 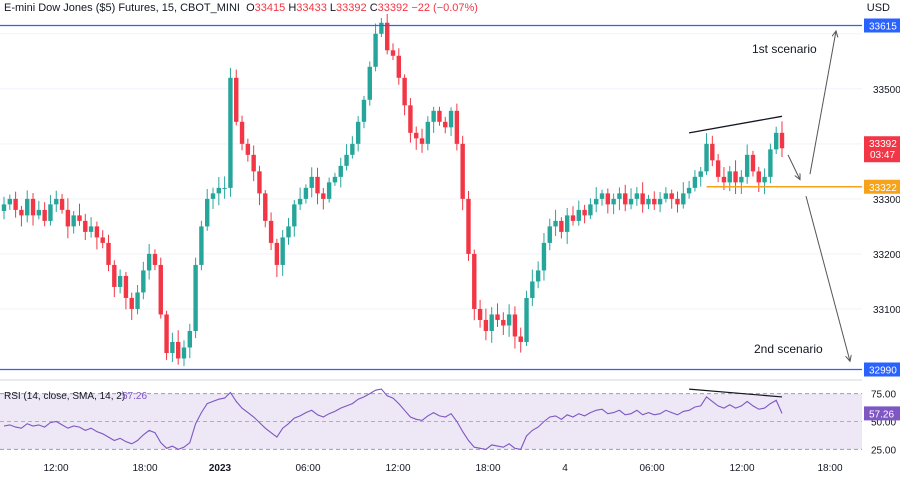 I want to click on level-tag: 32990, so click(x=882, y=369).